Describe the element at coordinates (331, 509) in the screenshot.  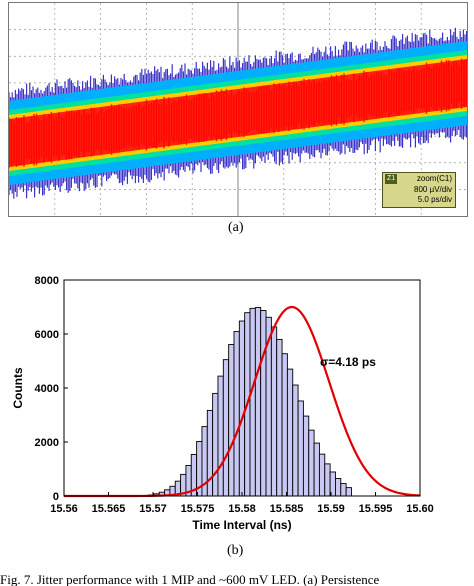
I see `x-tick-label: 15.59` at that location.